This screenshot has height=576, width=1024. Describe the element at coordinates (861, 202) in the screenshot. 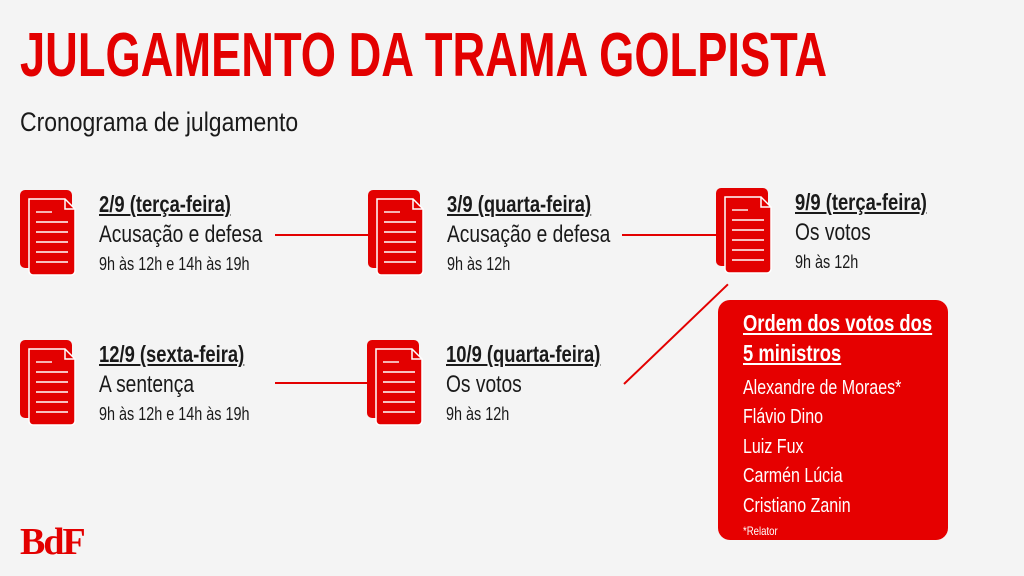

I see `schedule-date: 9/9 (terça-feira)` at that location.